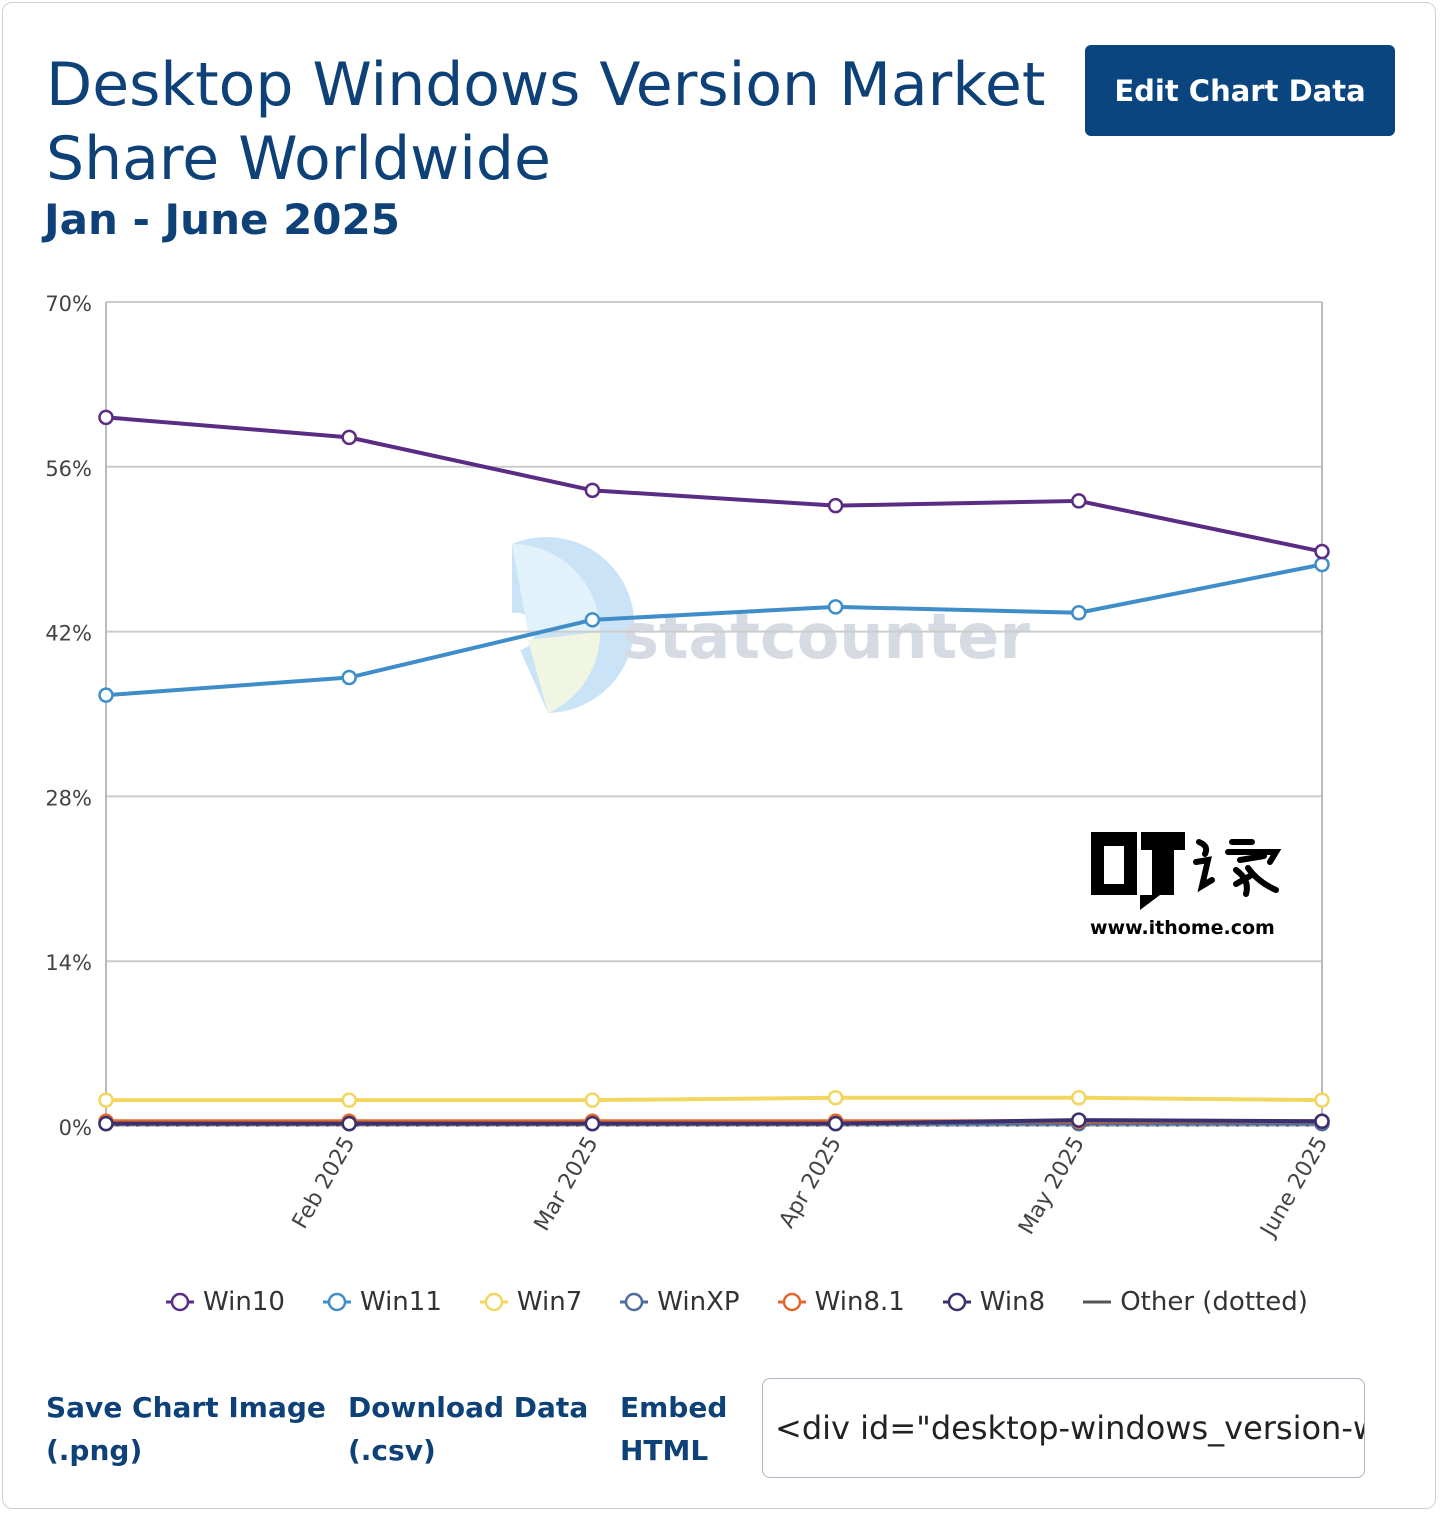  What do you see at coordinates (68, 634) in the screenshot?
I see `y-tick-label: 42%` at bounding box center [68, 634].